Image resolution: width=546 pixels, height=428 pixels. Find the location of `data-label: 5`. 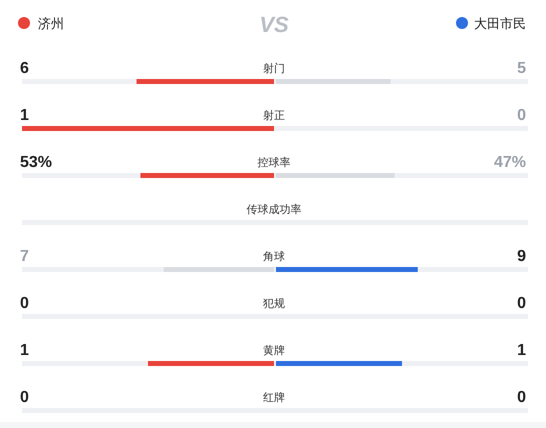

data-label: 5 is located at coordinates (521, 68).